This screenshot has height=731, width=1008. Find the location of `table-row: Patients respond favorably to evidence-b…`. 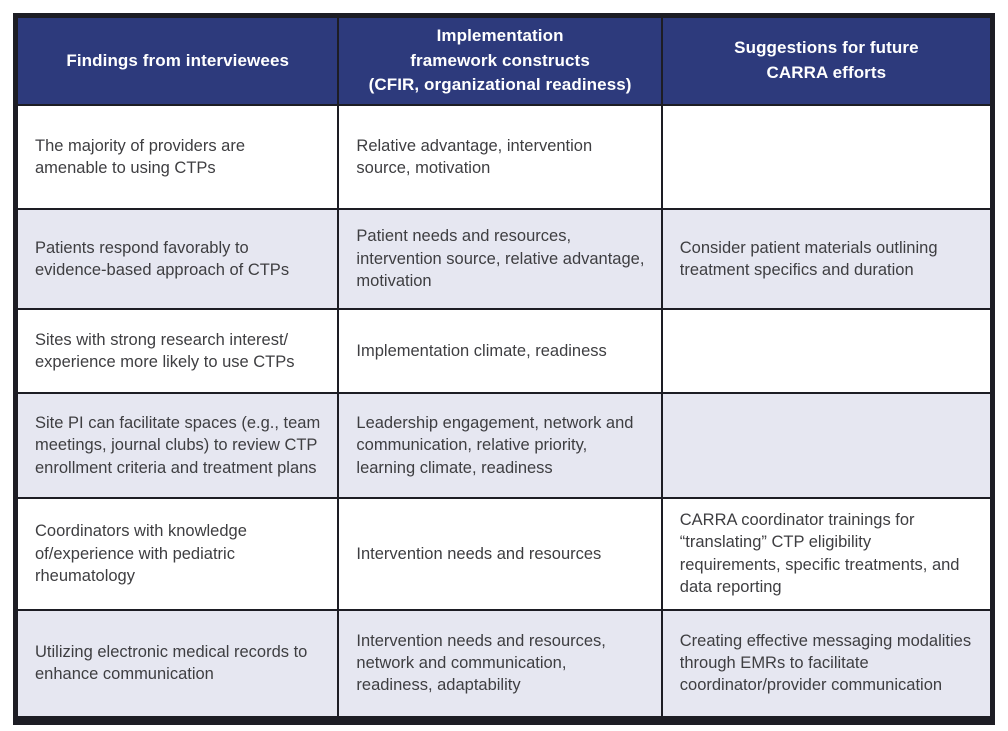

table-row: Patients respond favorably to evidence-b… is located at coordinates (504, 259).